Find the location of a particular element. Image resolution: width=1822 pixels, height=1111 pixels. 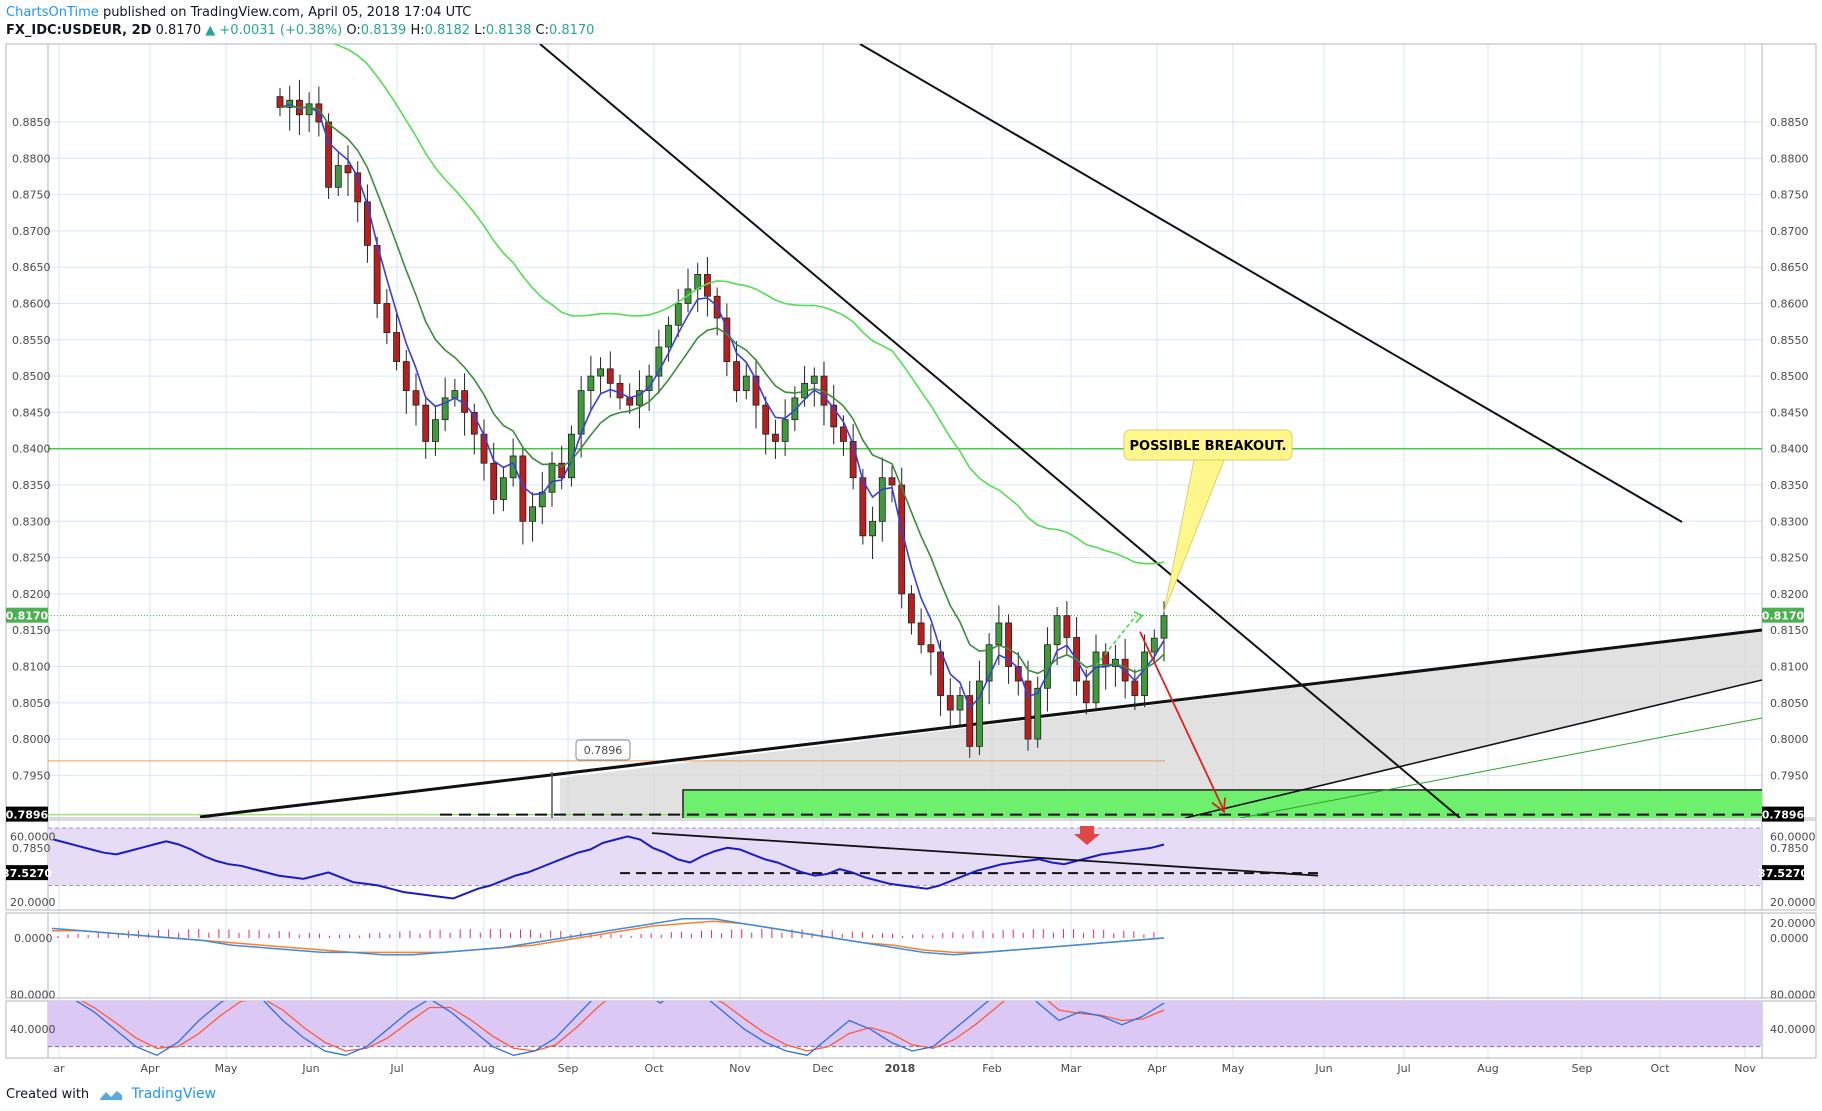

rsi-band is located at coordinates (905, 857).